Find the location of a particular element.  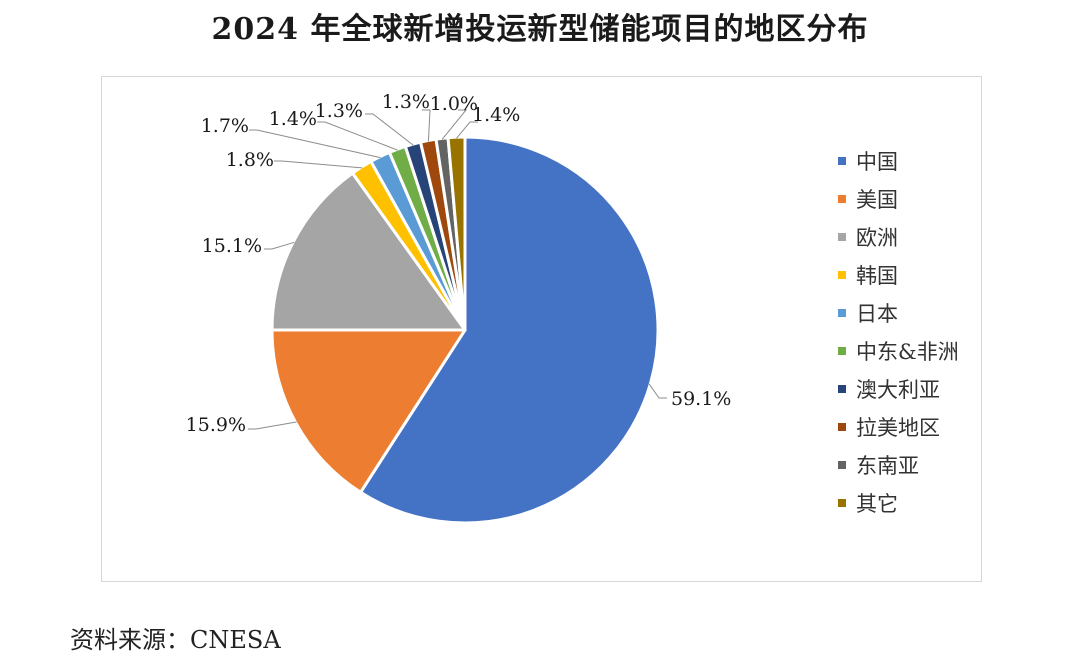

chart-title: 2024 年全球新增投运新型储能项目的地区分布 is located at coordinates (540, 29).